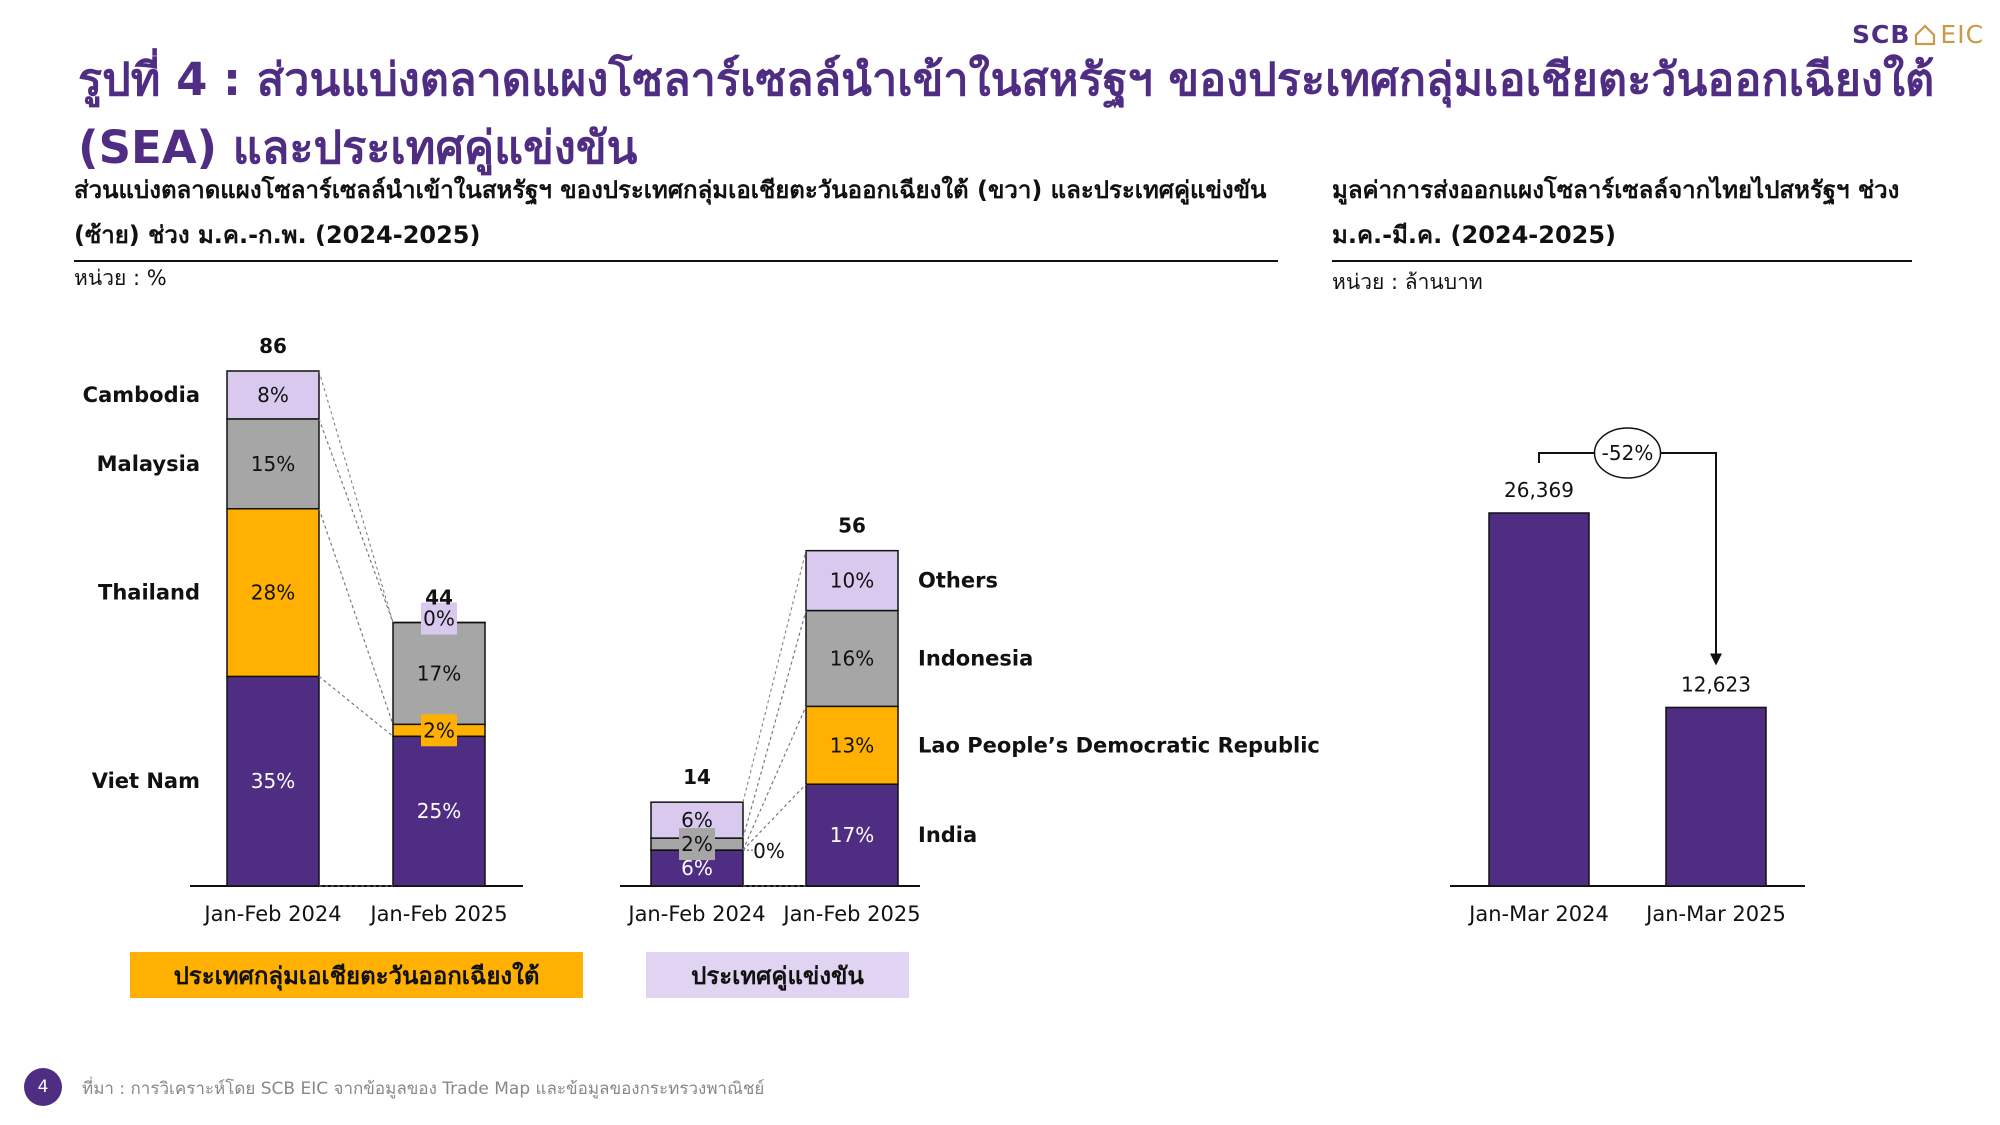 The height and width of the screenshot is (1125, 2000). What do you see at coordinates (271, 914) in the screenshot?
I see `sea-category-0: Jan-Feb 2024` at bounding box center [271, 914].